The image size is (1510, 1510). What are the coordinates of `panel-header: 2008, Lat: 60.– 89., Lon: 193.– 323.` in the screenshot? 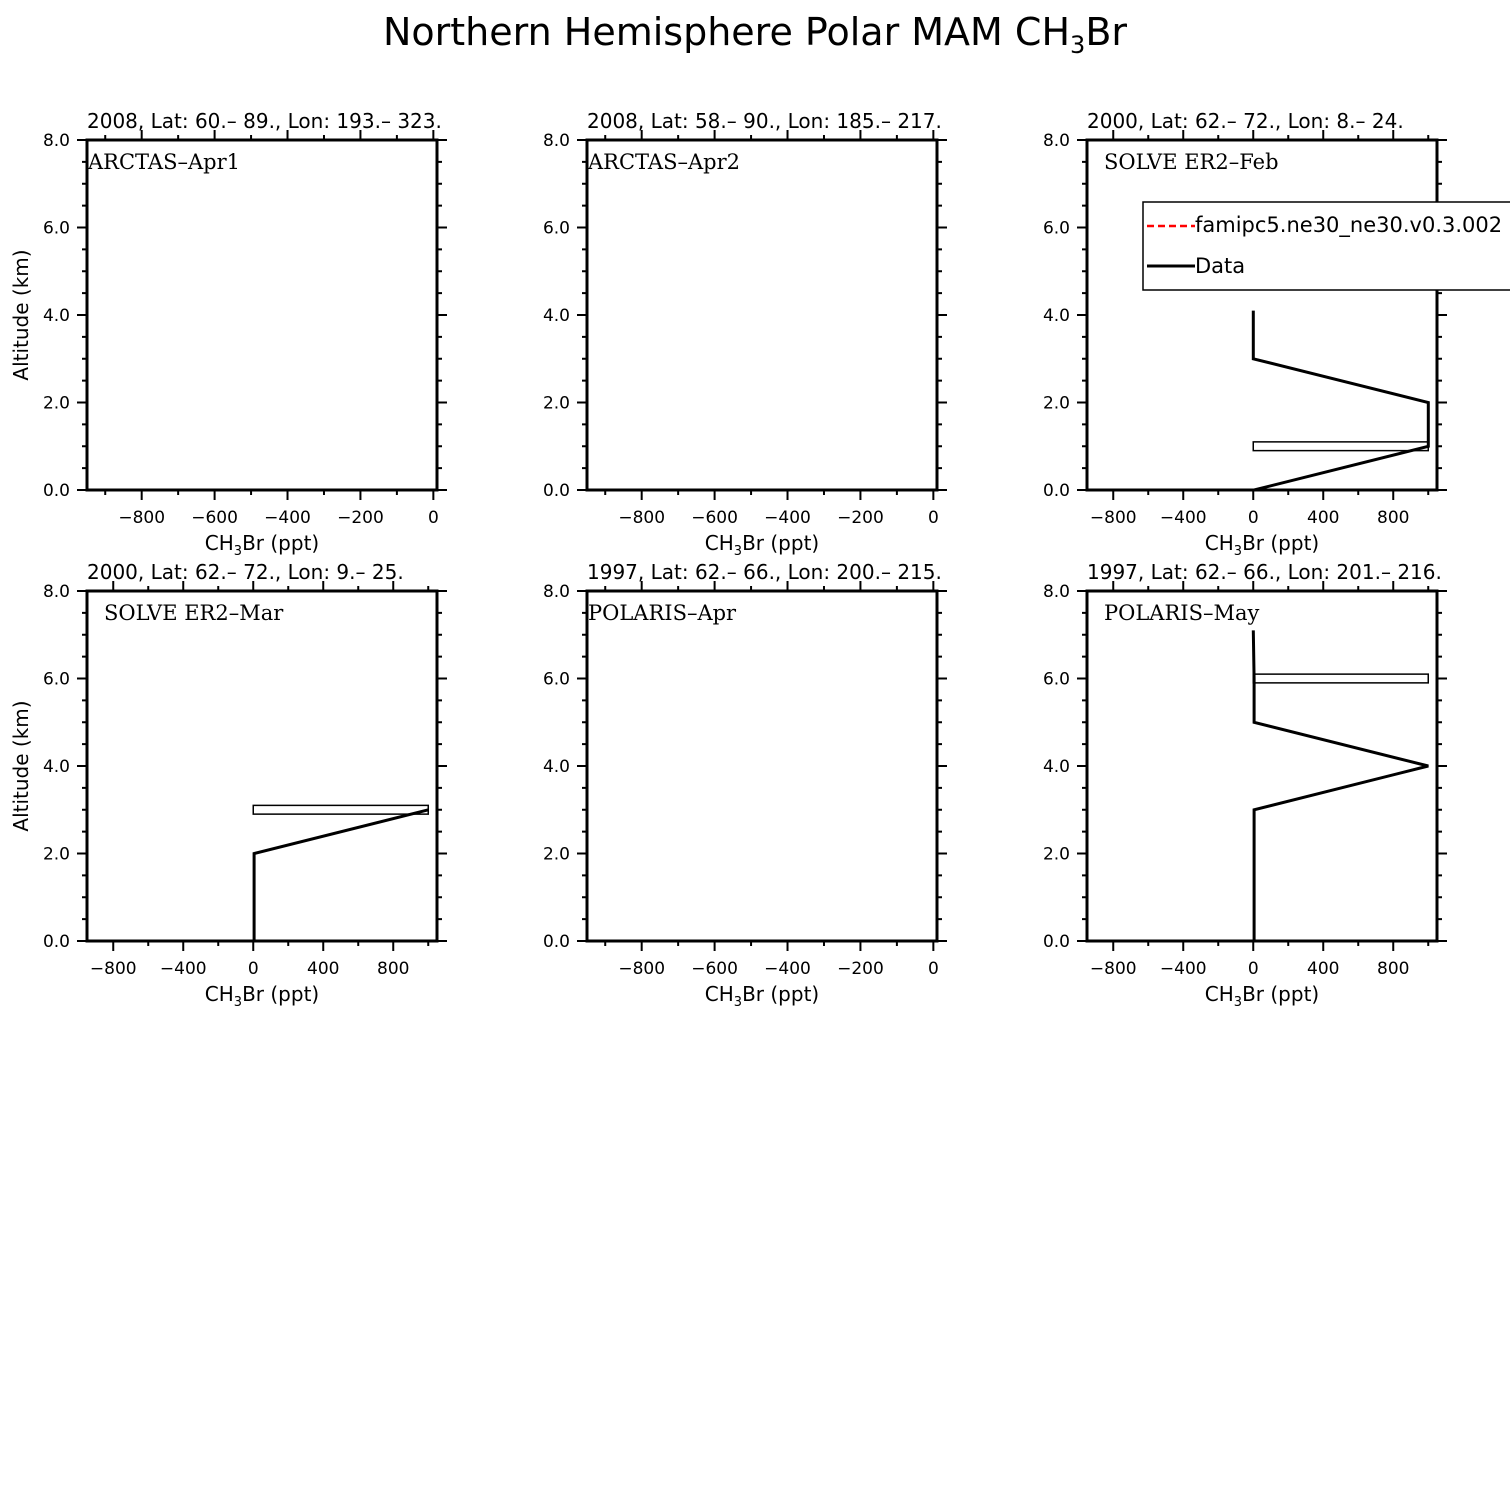 It's located at (264, 121).